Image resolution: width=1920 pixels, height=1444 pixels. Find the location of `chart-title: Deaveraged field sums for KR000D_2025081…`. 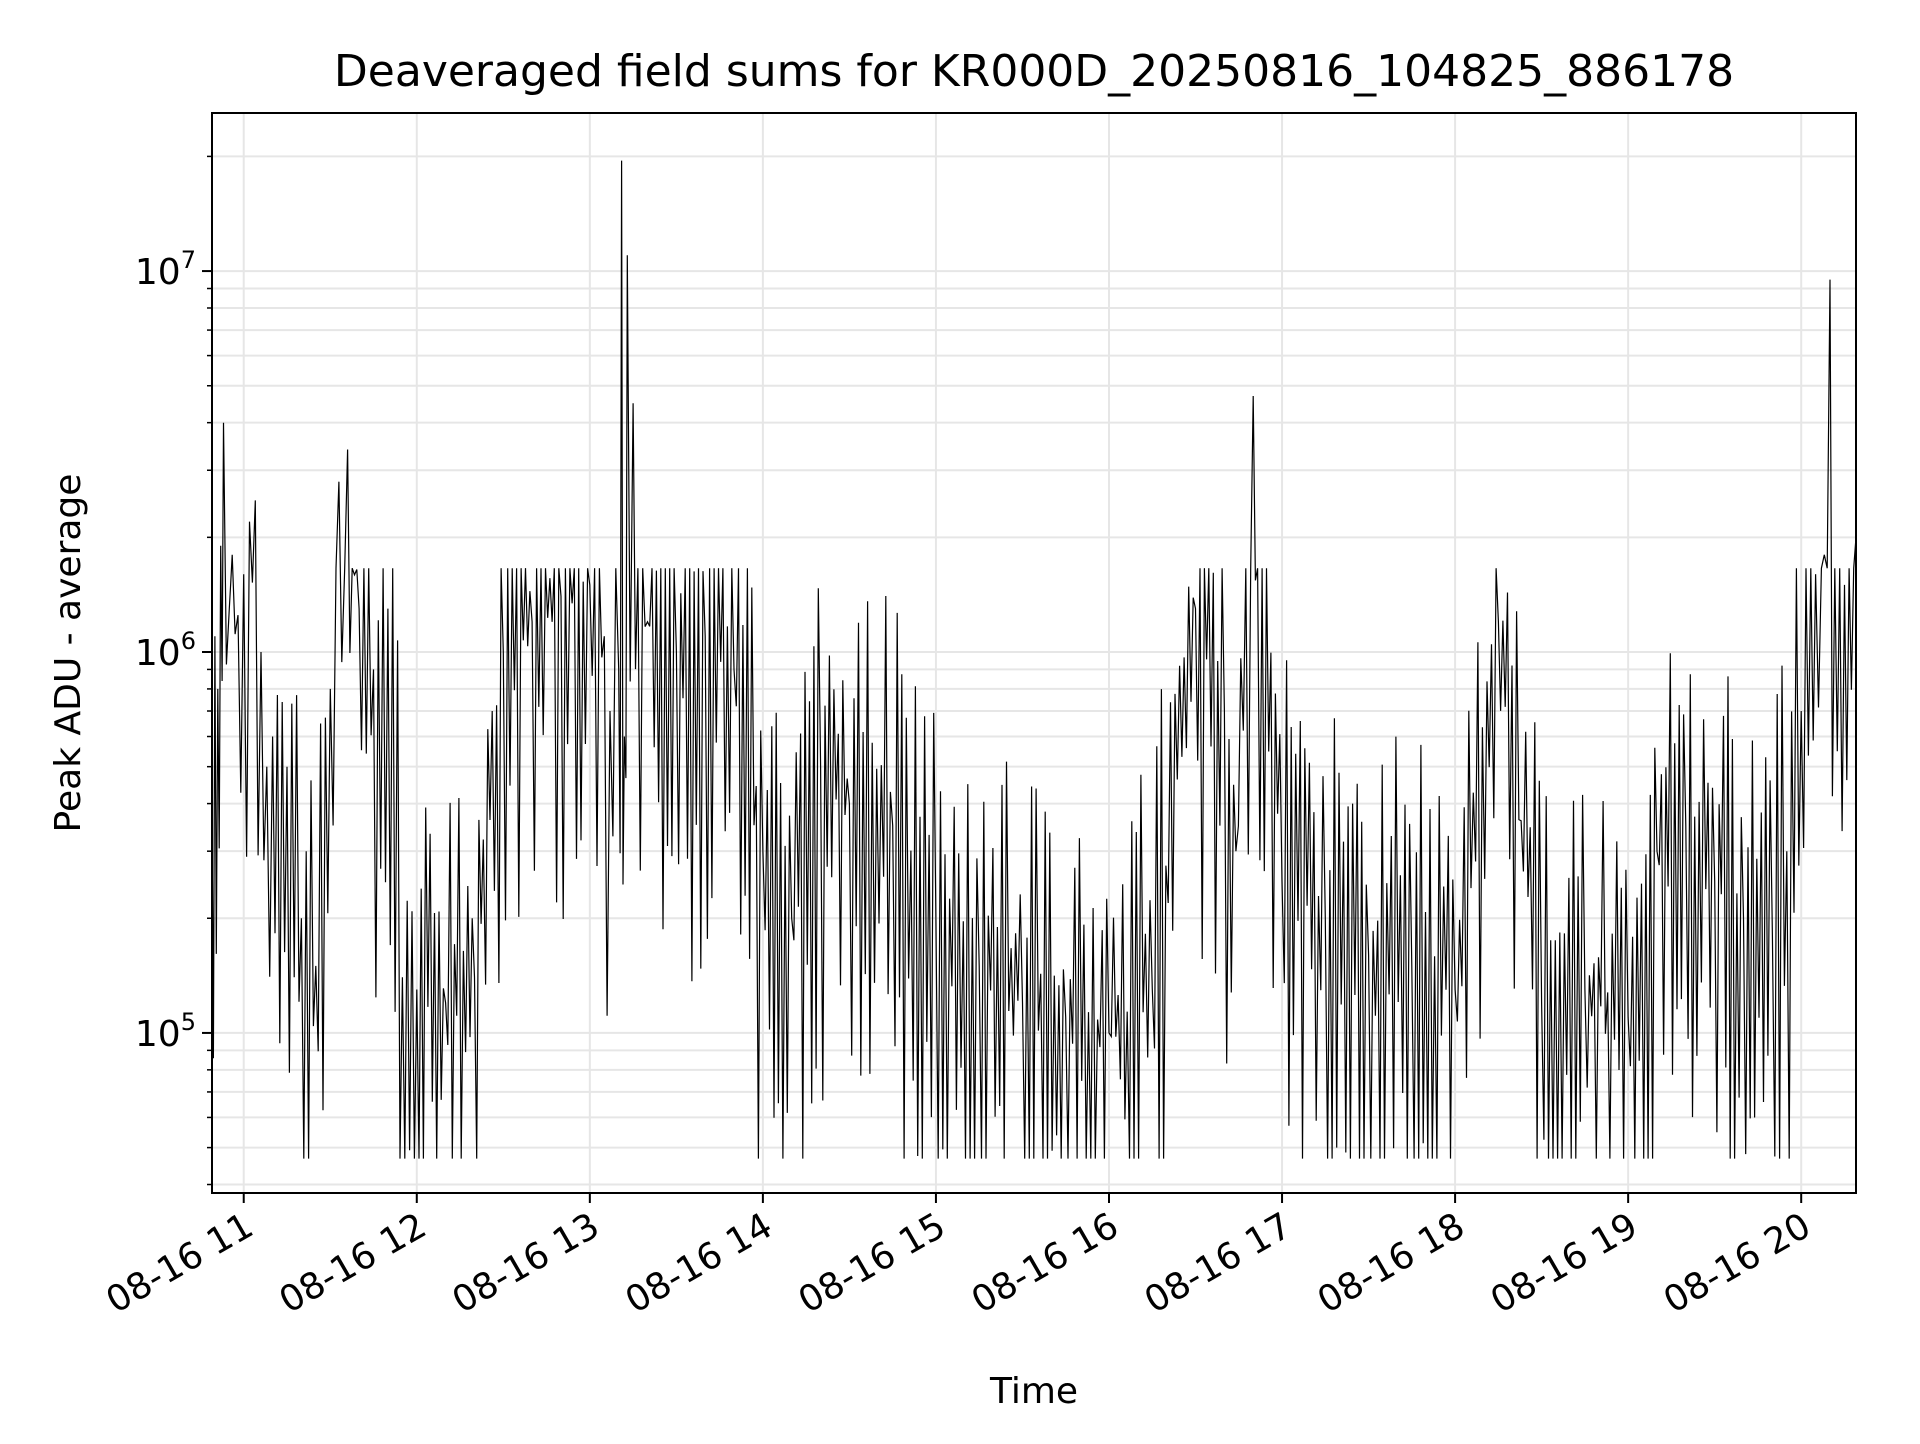

chart-title: Deaveraged field sums for KR000D_2025081… is located at coordinates (1034, 71).